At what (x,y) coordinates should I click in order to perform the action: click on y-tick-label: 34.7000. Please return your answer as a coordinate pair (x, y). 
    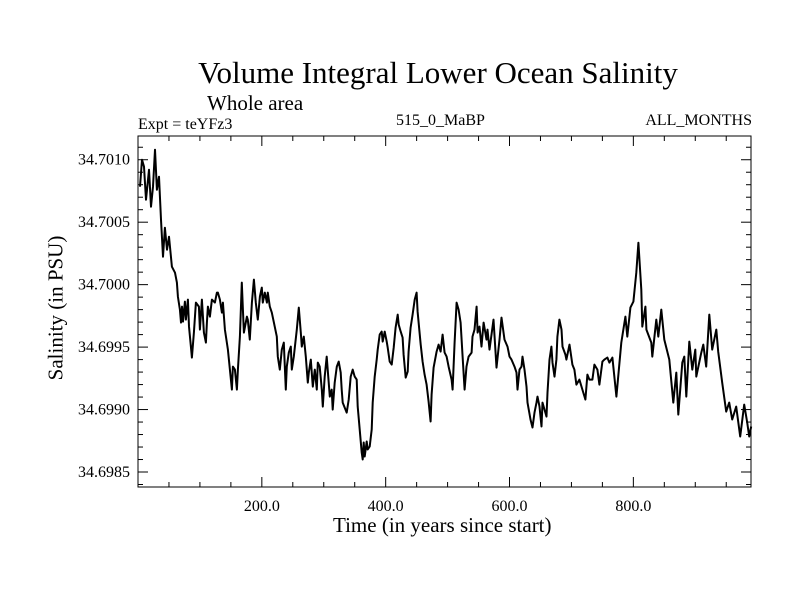
    Looking at the image, I should click on (104, 285).